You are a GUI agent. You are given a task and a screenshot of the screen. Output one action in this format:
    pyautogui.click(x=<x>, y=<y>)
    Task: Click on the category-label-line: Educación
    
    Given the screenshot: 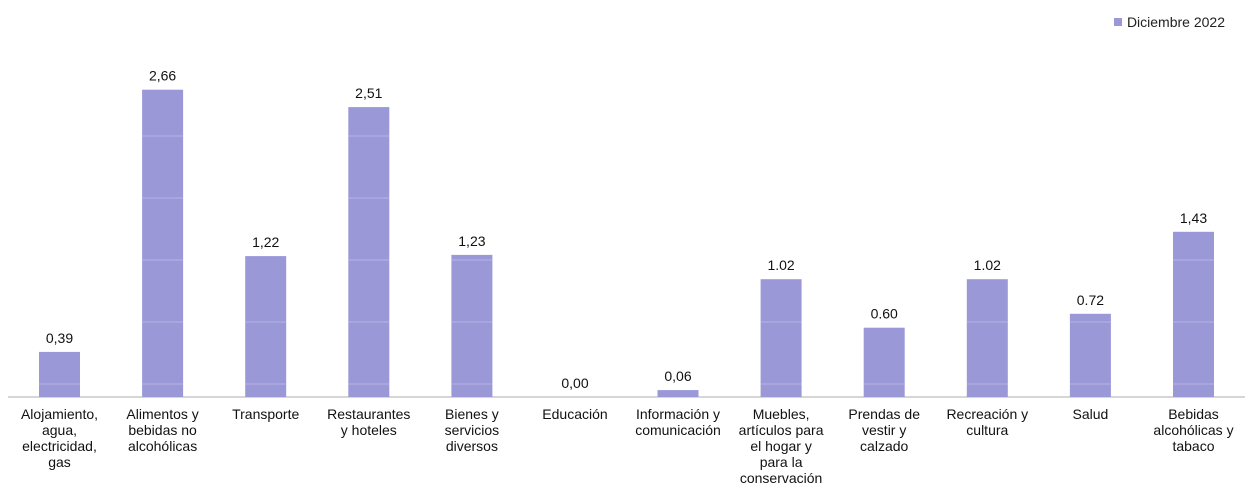 What is the action you would take?
    pyautogui.click(x=575, y=414)
    